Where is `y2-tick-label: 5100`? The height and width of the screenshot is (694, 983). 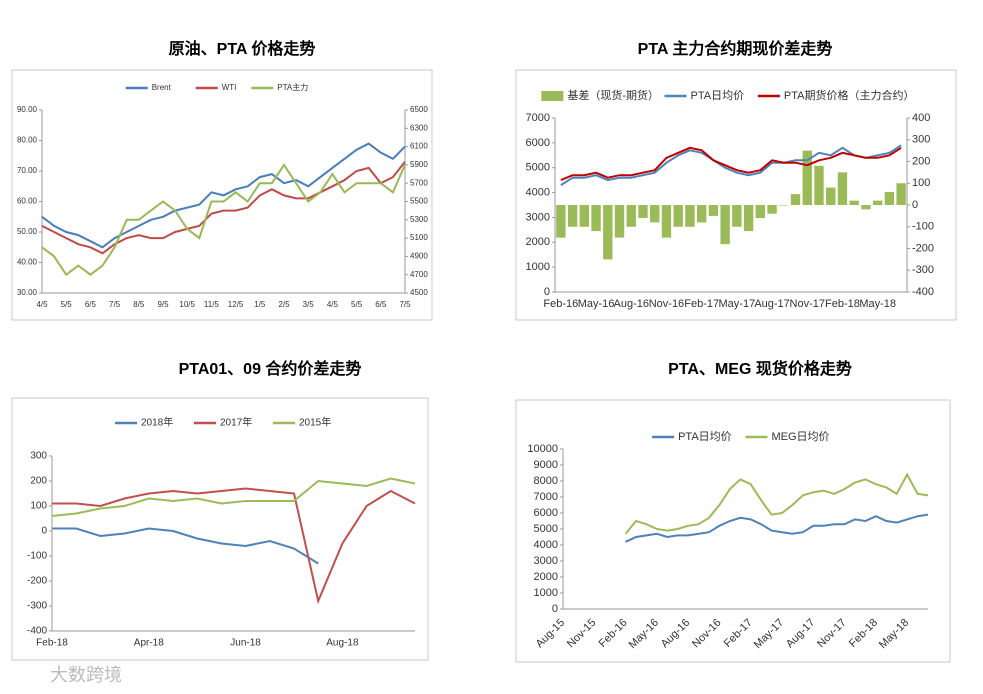
y2-tick-label: 5100 is located at coordinates (419, 237).